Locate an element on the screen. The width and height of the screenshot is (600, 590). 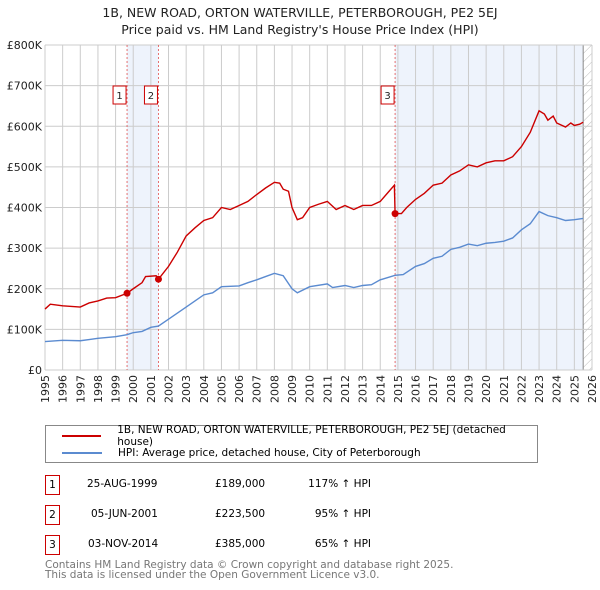
sale-number: 3 is located at coordinates (52, 545).